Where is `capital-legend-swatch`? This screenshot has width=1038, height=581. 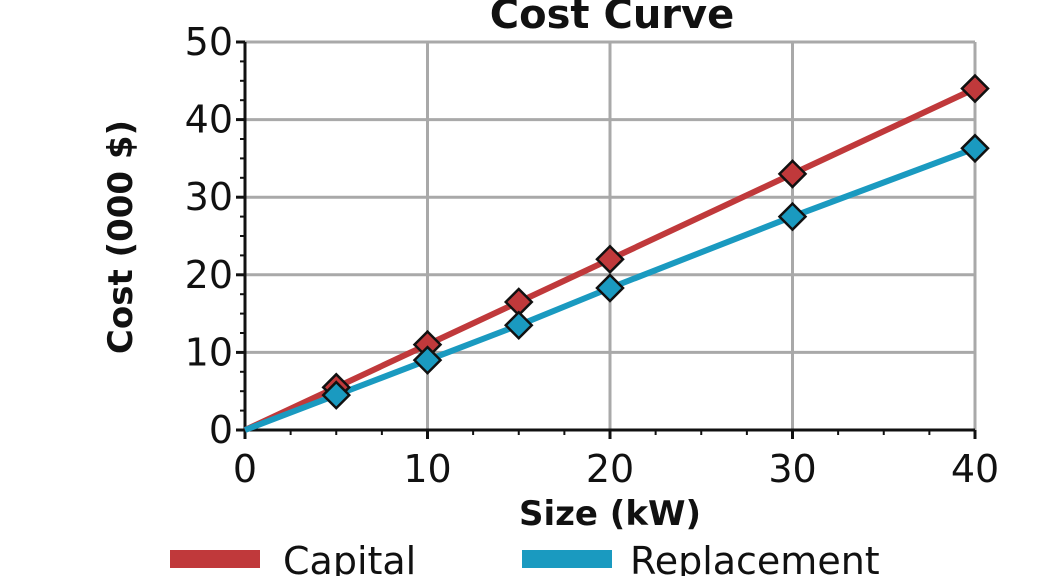
capital-legend-swatch is located at coordinates (215, 559).